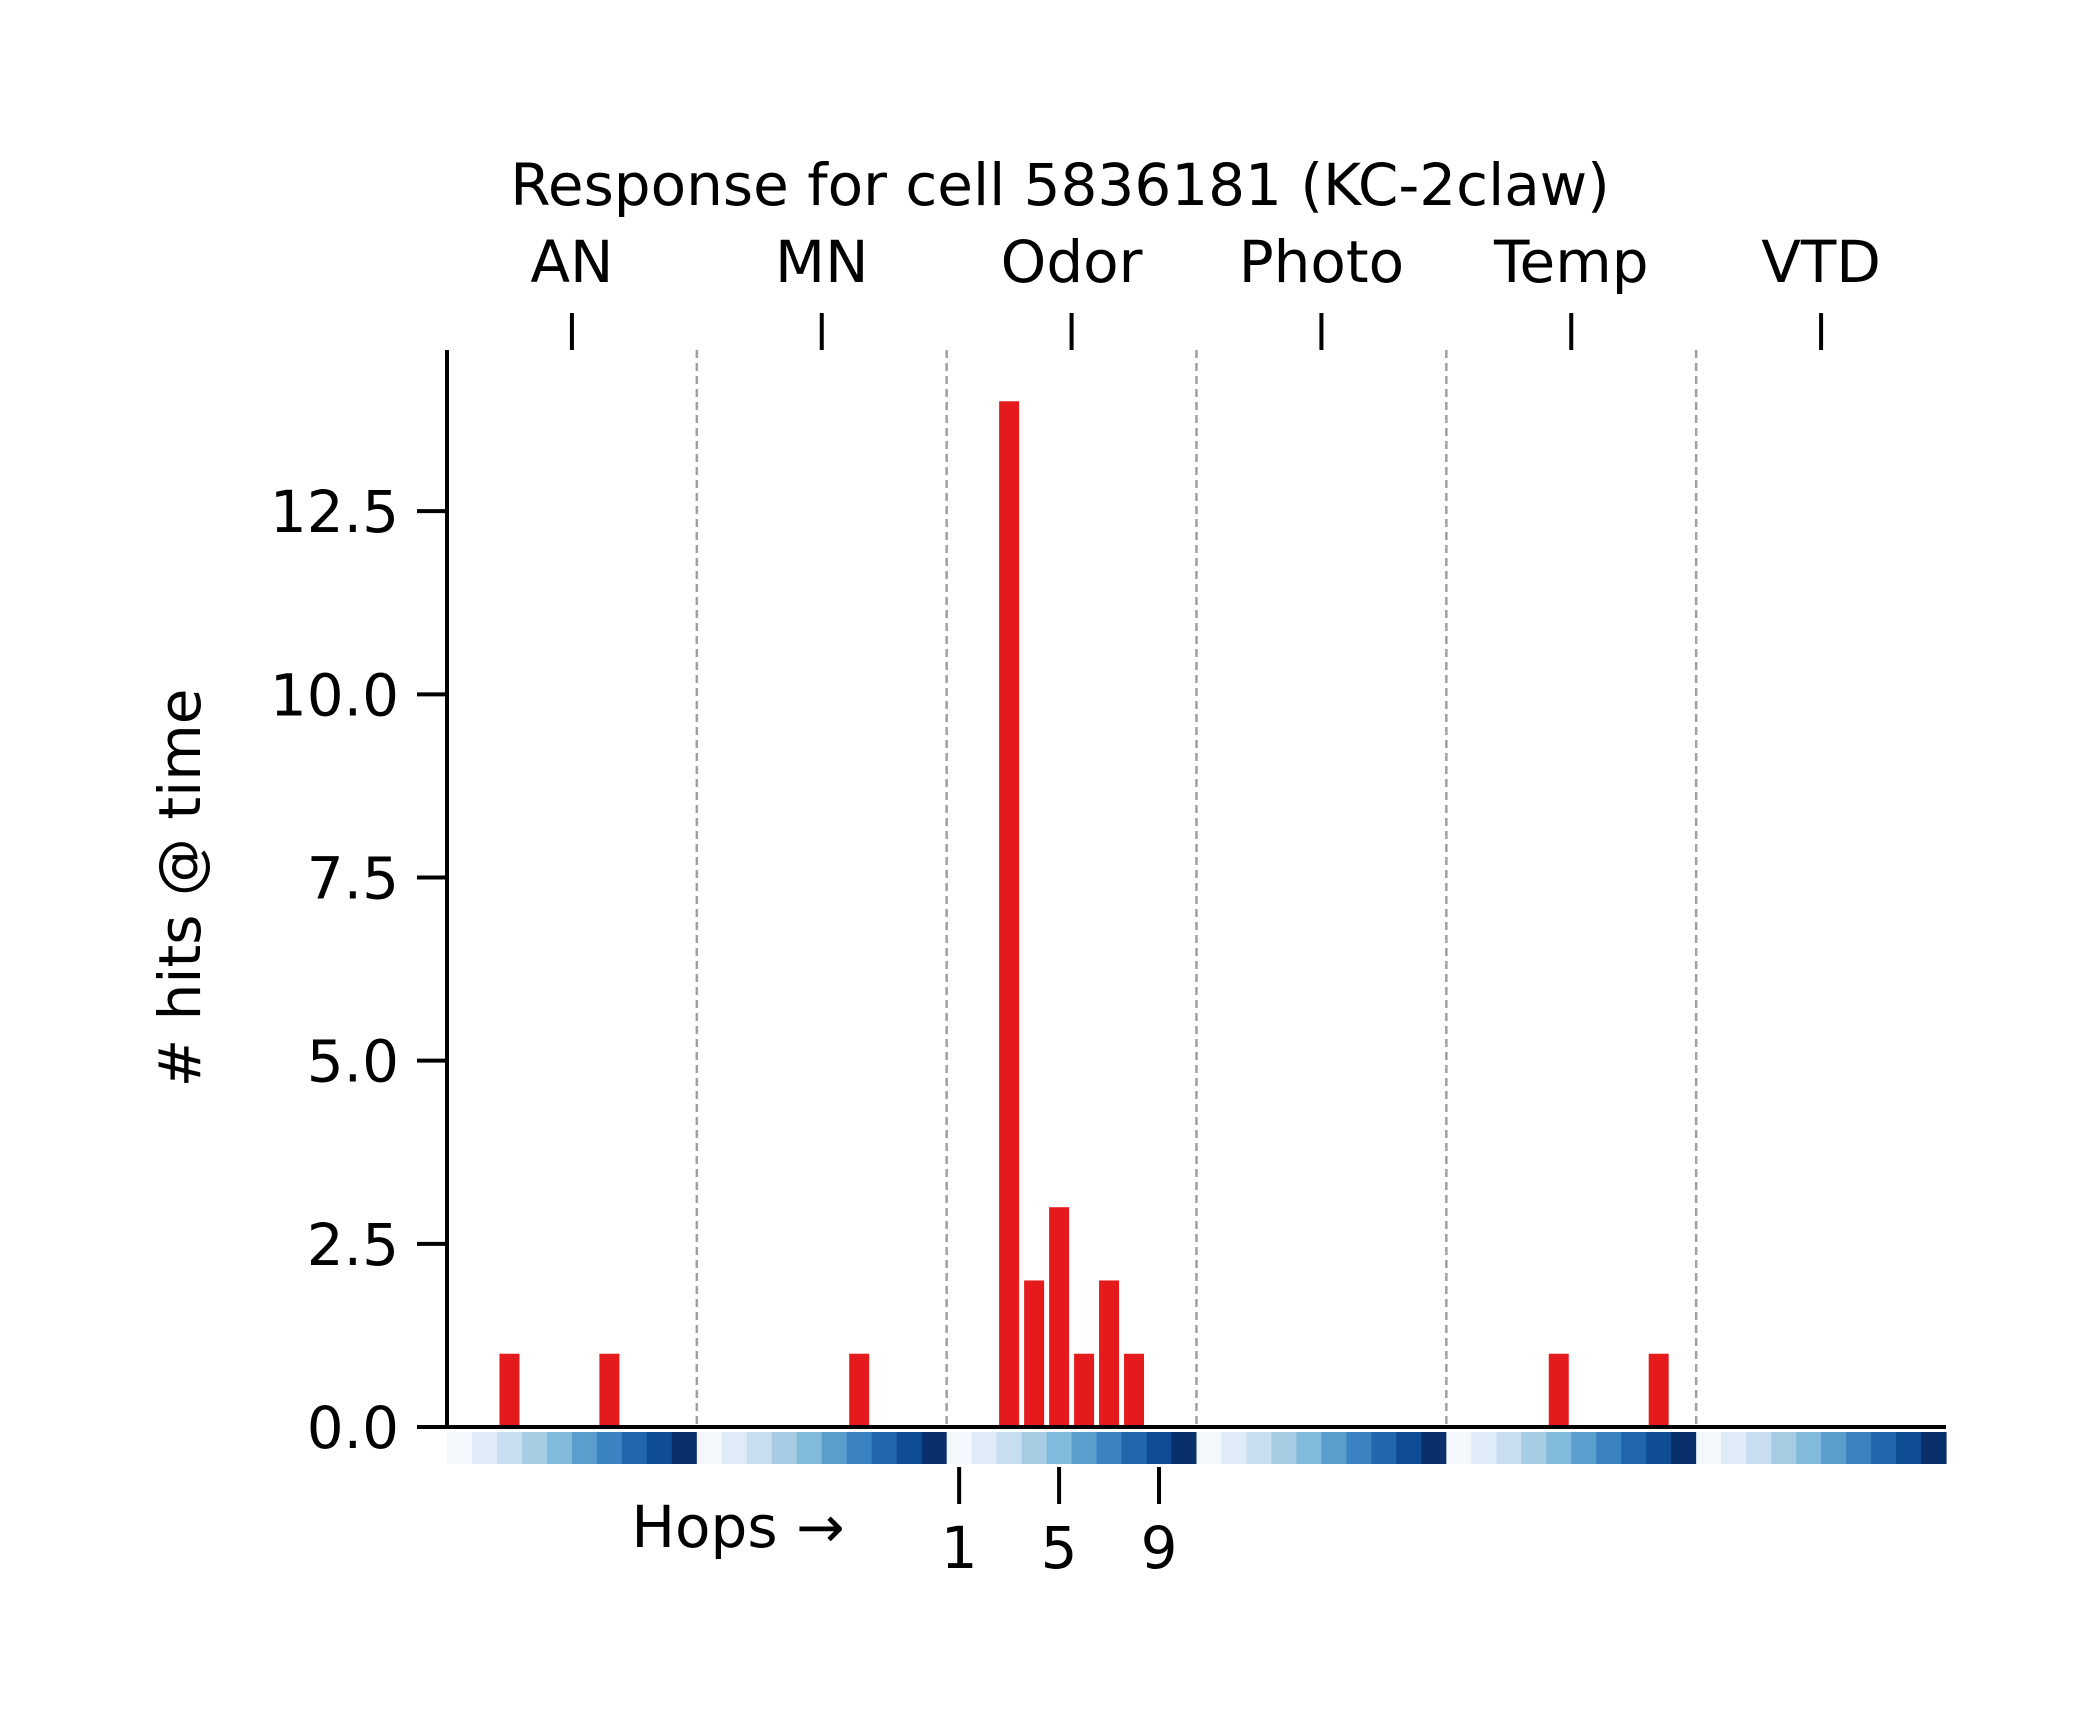 The height and width of the screenshot is (1728, 2082). I want to click on group-label-mn: MN, so click(821, 262).